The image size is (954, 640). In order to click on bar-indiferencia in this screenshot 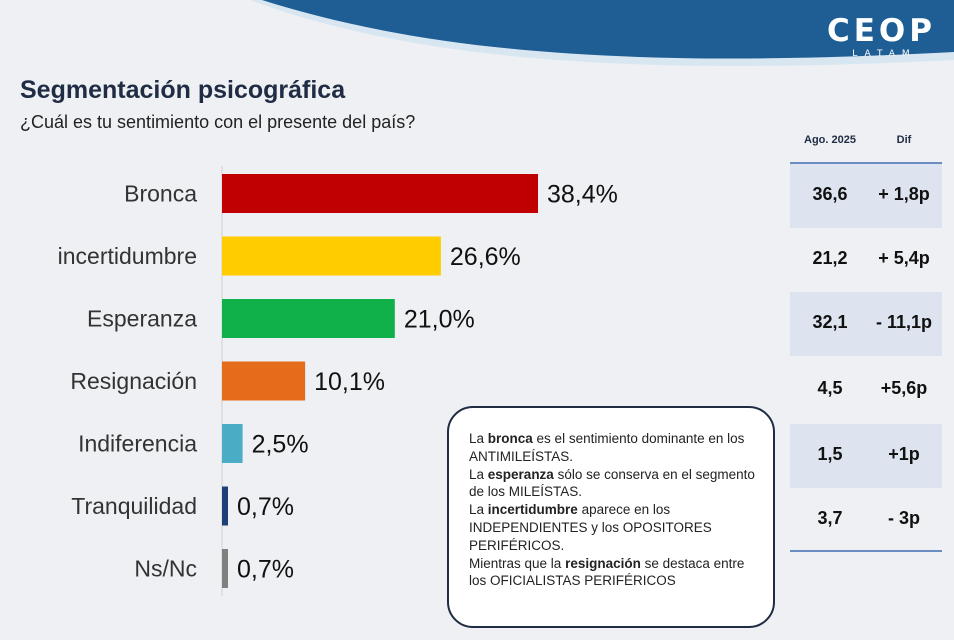, I will do `click(232, 443)`.